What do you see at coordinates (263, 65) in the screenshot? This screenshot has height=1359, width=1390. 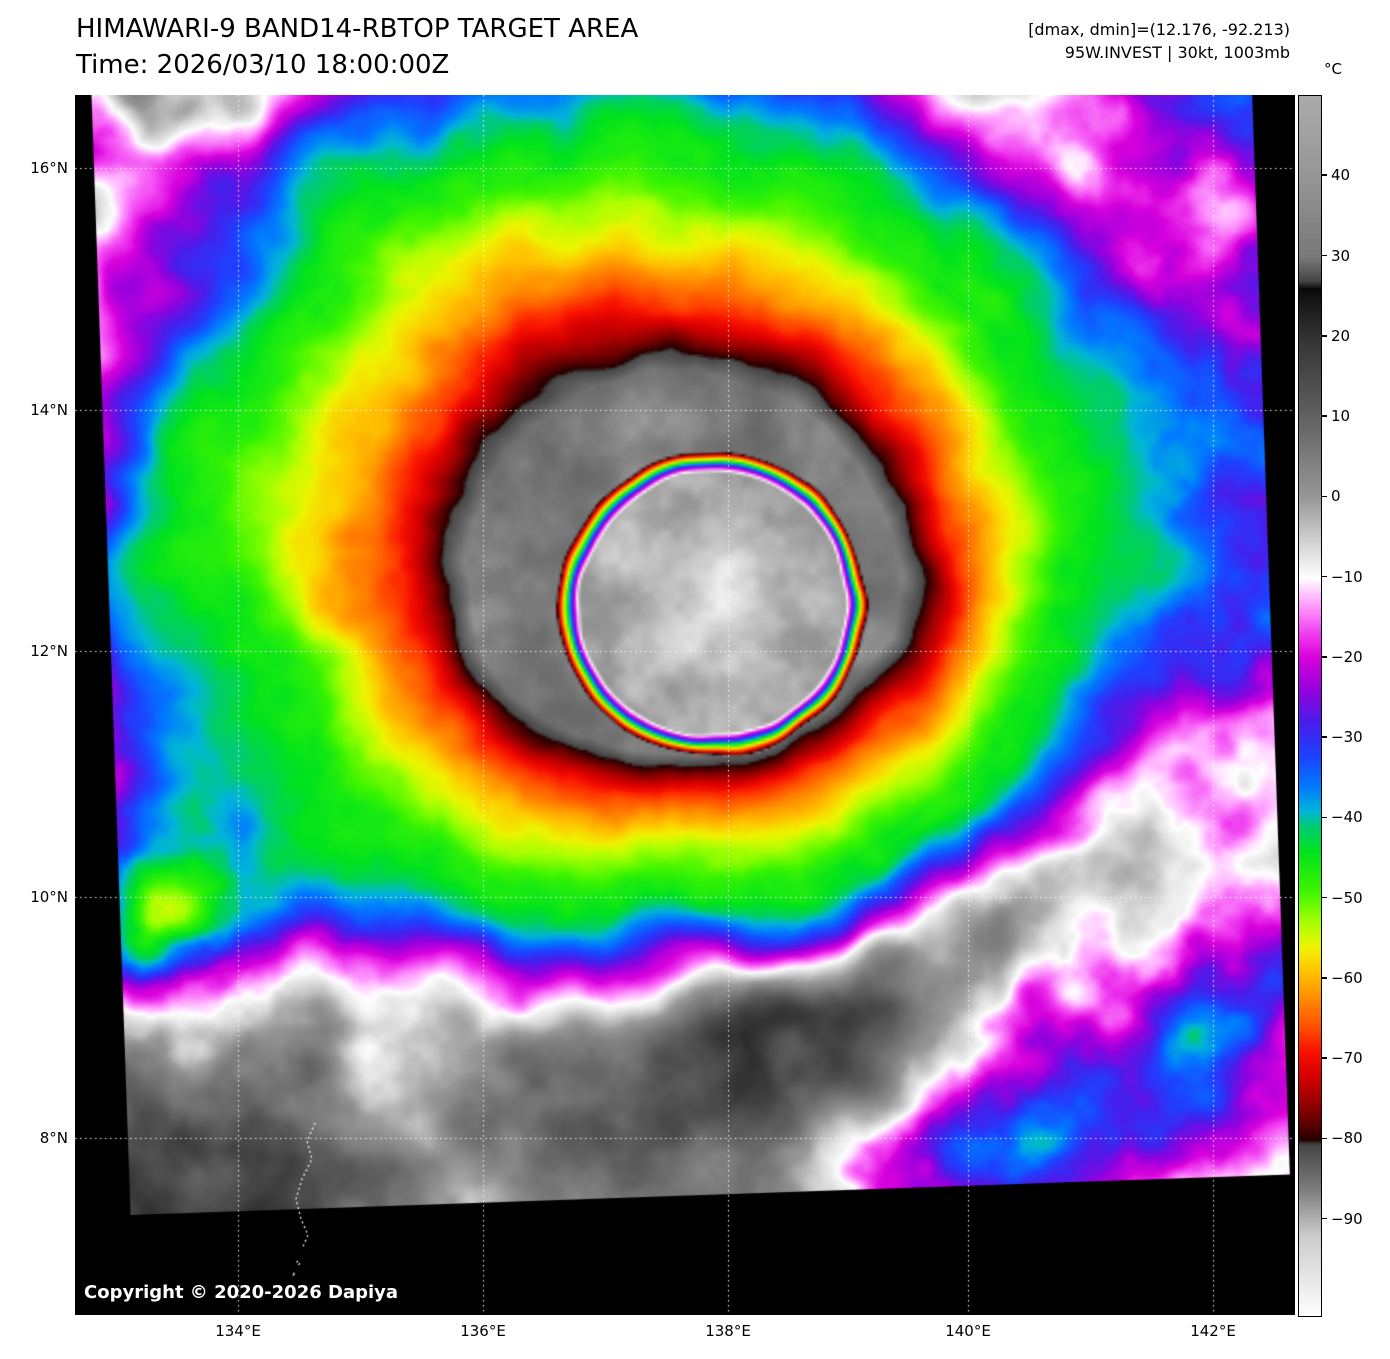 I see `timestamp: Time: 2026/03/10 18:00:00Z` at bounding box center [263, 65].